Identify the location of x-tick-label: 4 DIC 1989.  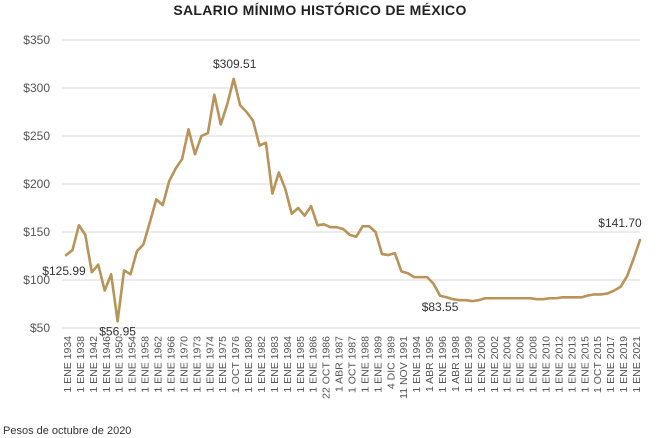
(391, 362).